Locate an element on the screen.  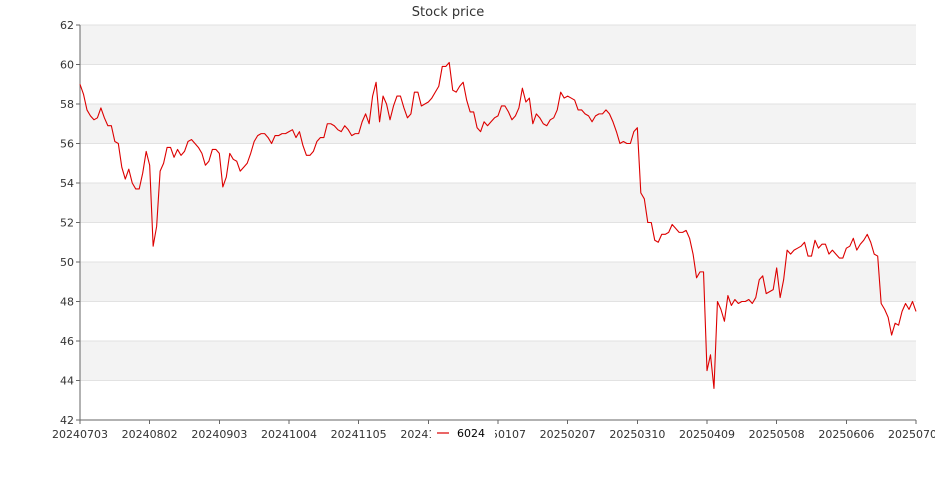
x-tick-label: 20241105 is located at coordinates (359, 434).